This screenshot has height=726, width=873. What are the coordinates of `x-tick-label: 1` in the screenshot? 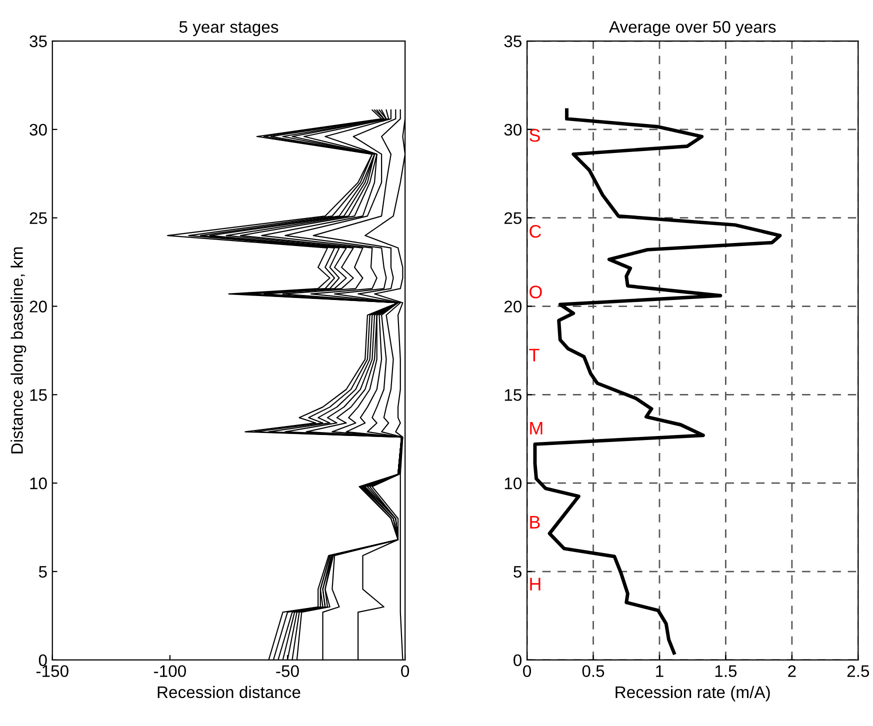 It's located at (660, 671).